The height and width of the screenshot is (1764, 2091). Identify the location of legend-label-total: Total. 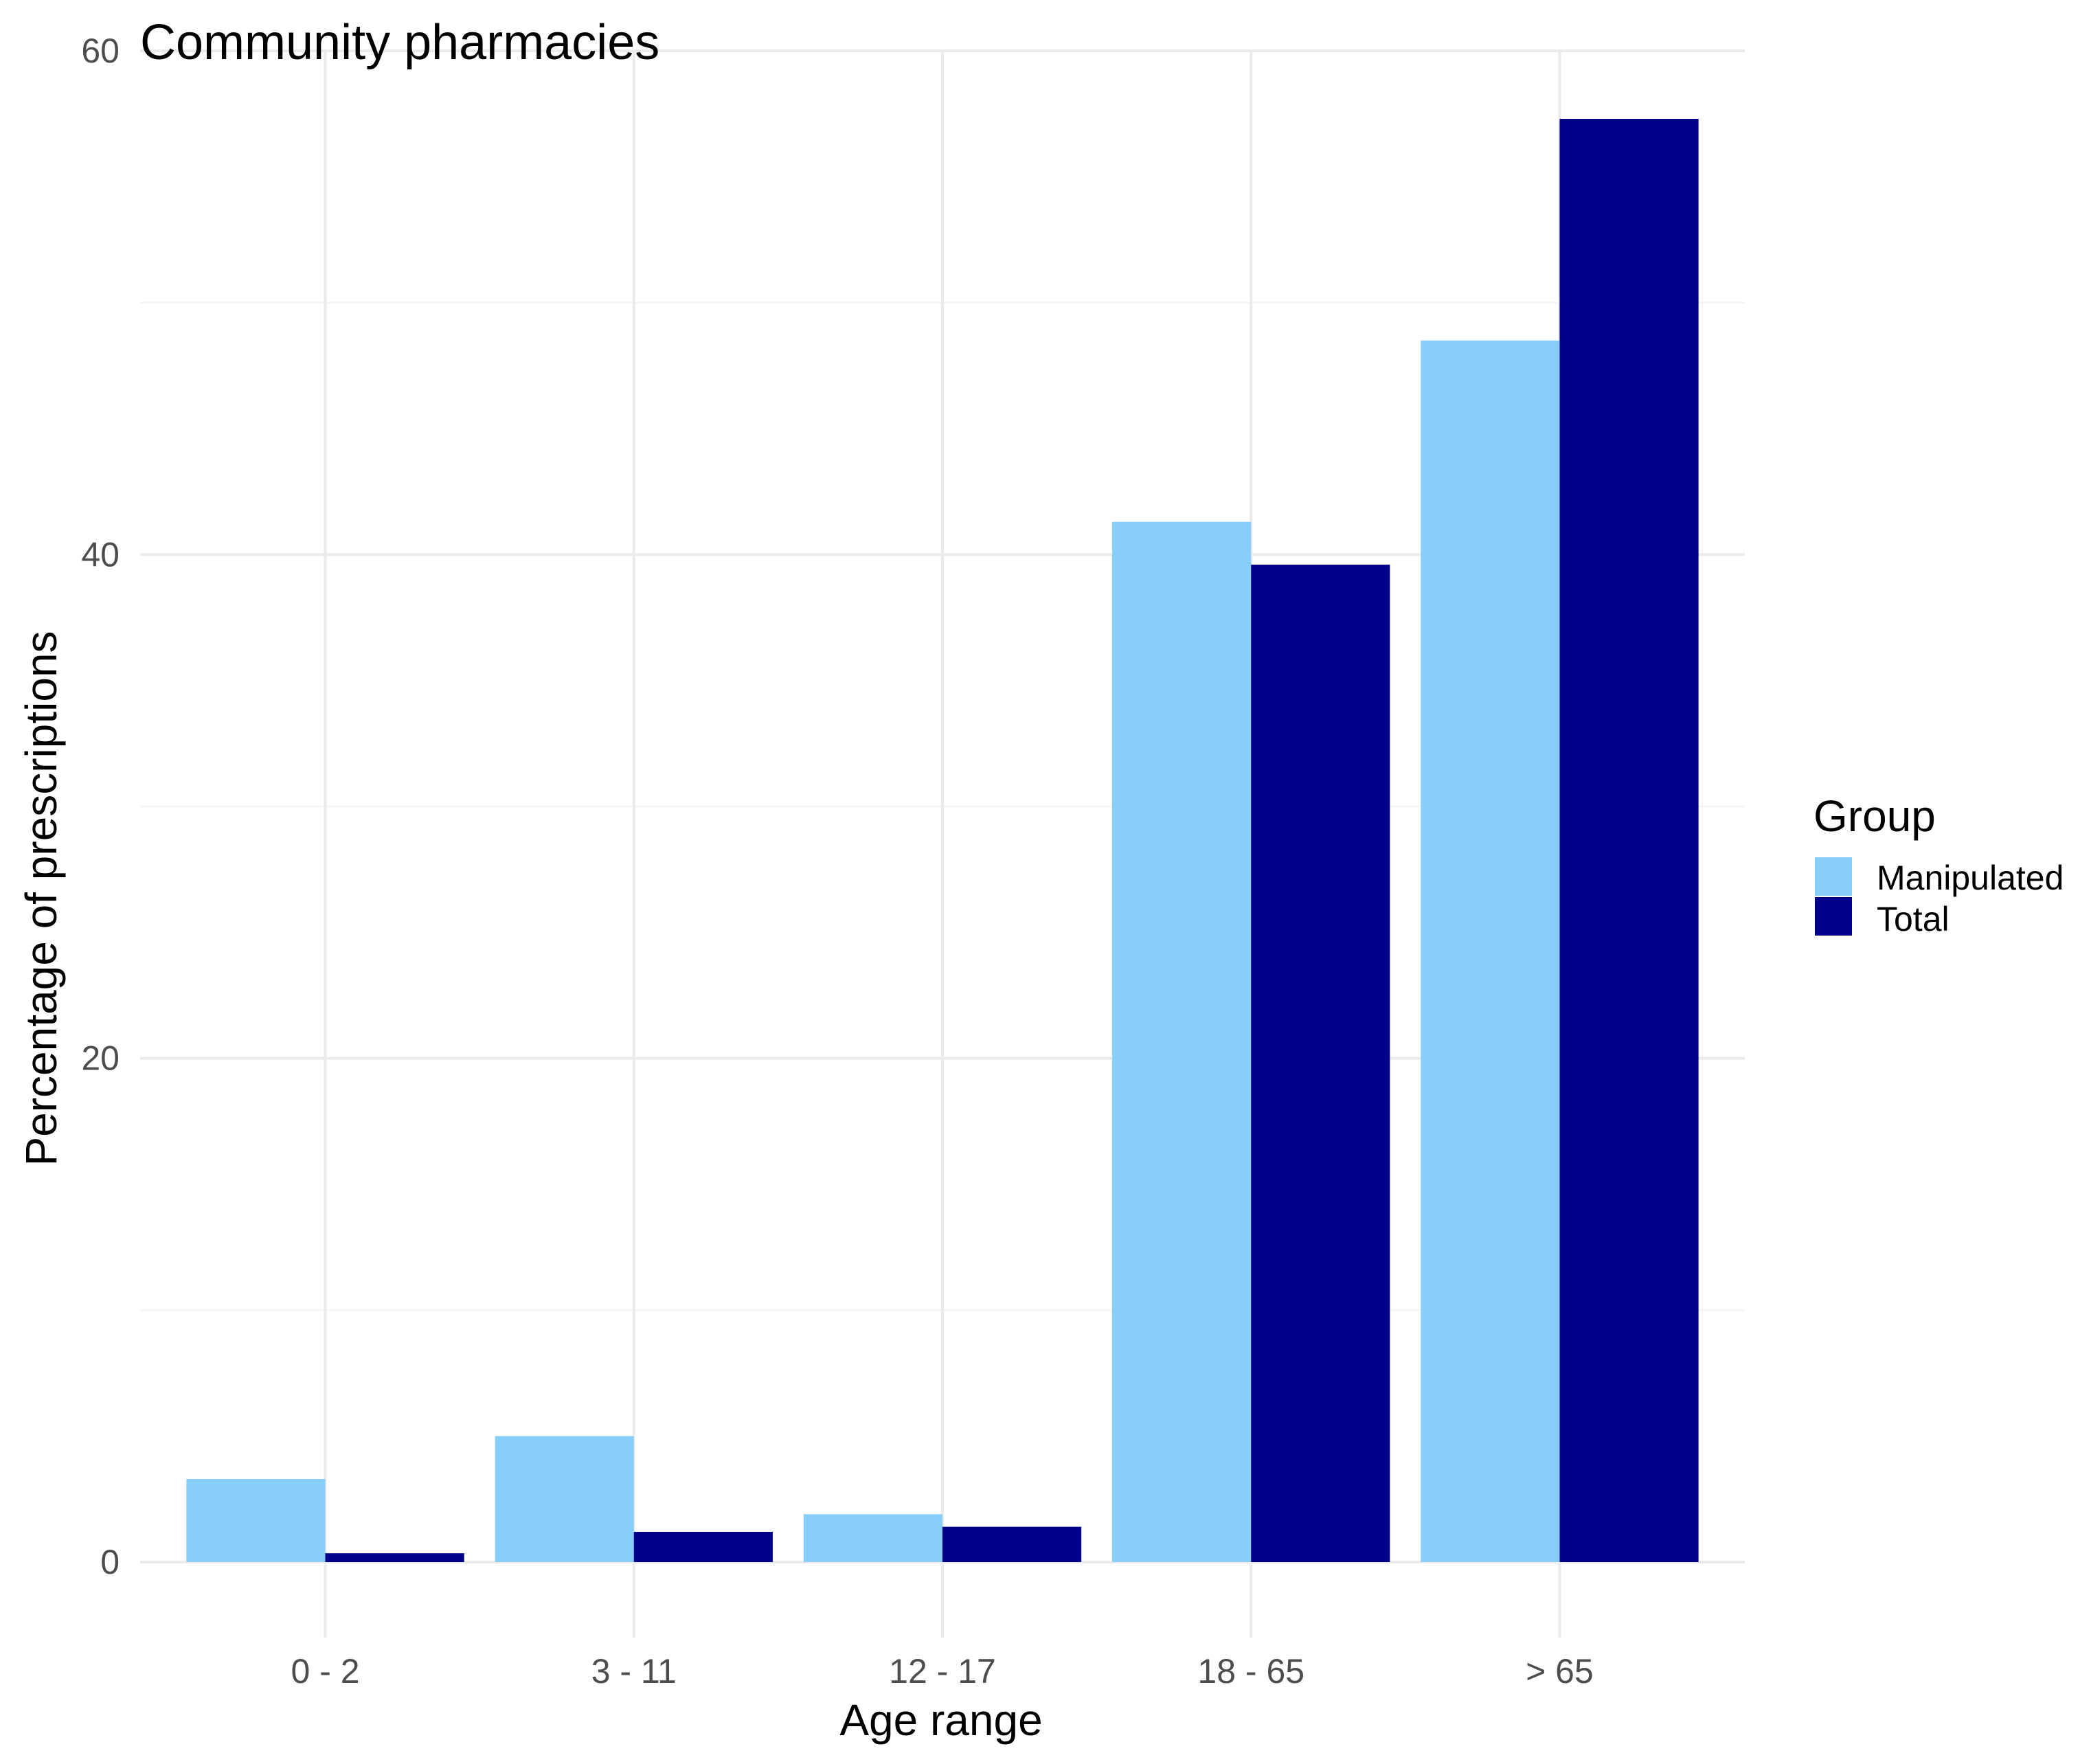
(1913, 919).